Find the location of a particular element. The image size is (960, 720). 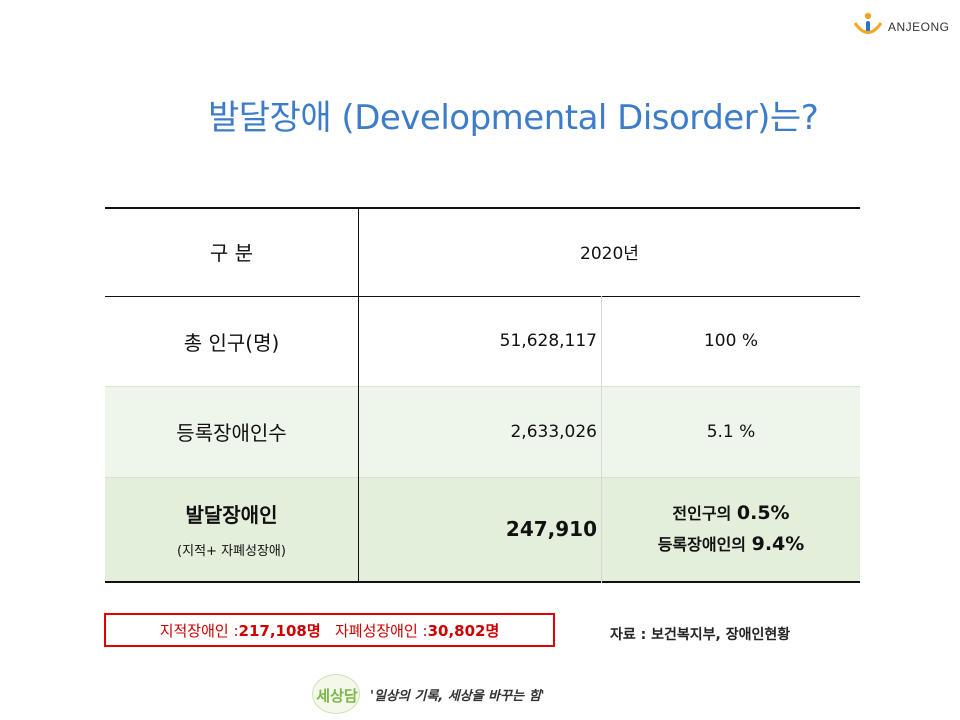

percent-line1-prefix: 전인구의 is located at coordinates (704, 513).